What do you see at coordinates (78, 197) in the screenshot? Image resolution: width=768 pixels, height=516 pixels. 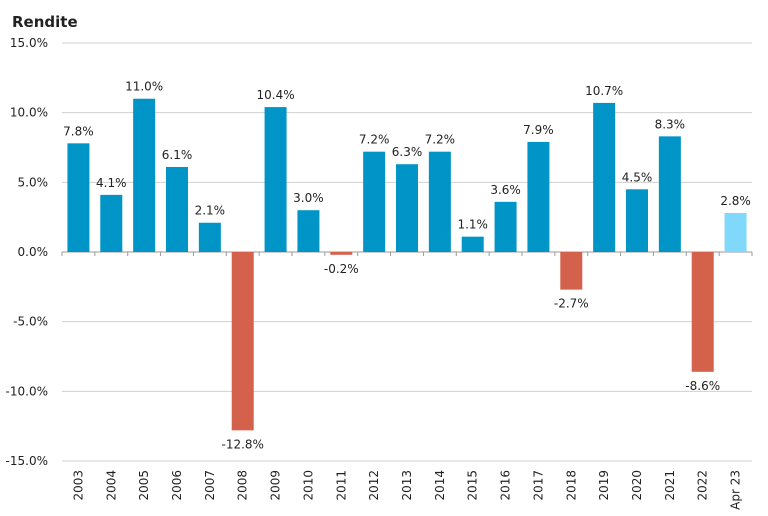 I see `bar-2003` at bounding box center [78, 197].